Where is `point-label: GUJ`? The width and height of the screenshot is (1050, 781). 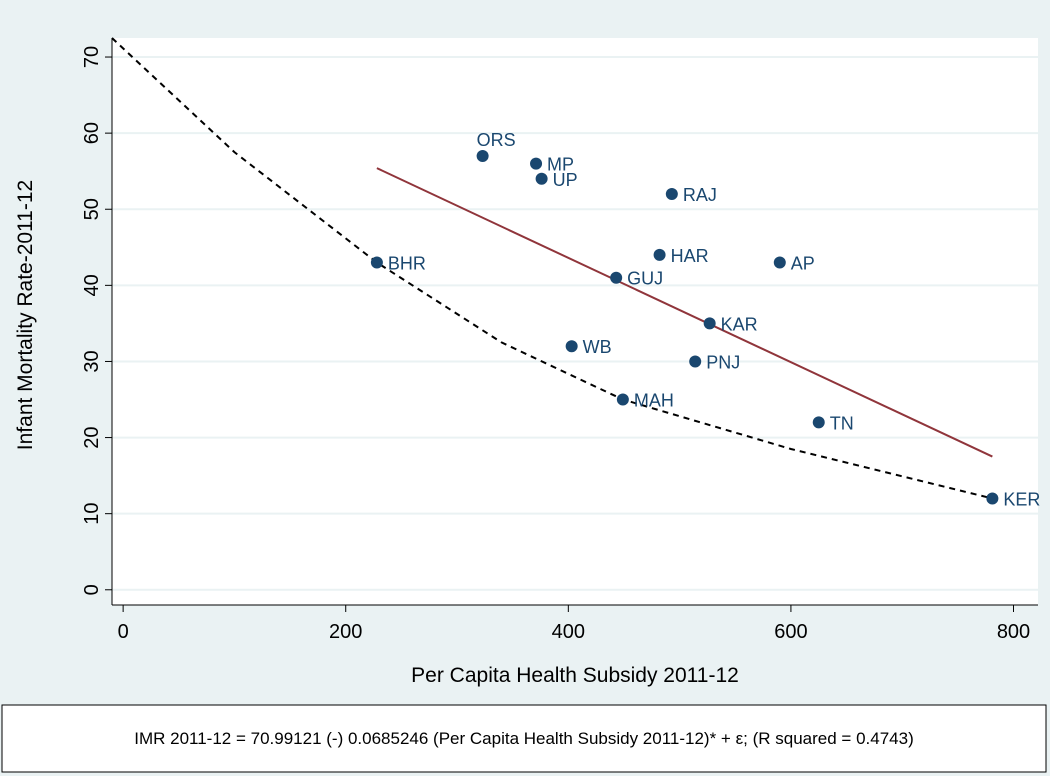 point-label: GUJ is located at coordinates (645, 279).